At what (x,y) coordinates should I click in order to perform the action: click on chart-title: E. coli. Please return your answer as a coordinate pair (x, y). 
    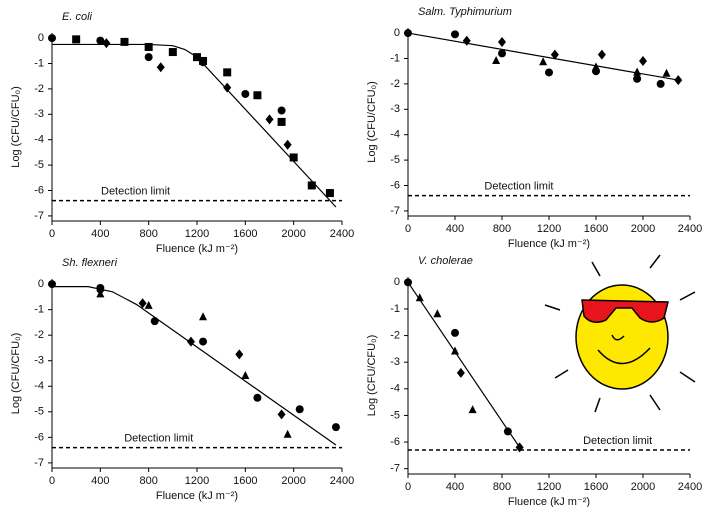
    Looking at the image, I should click on (77, 17).